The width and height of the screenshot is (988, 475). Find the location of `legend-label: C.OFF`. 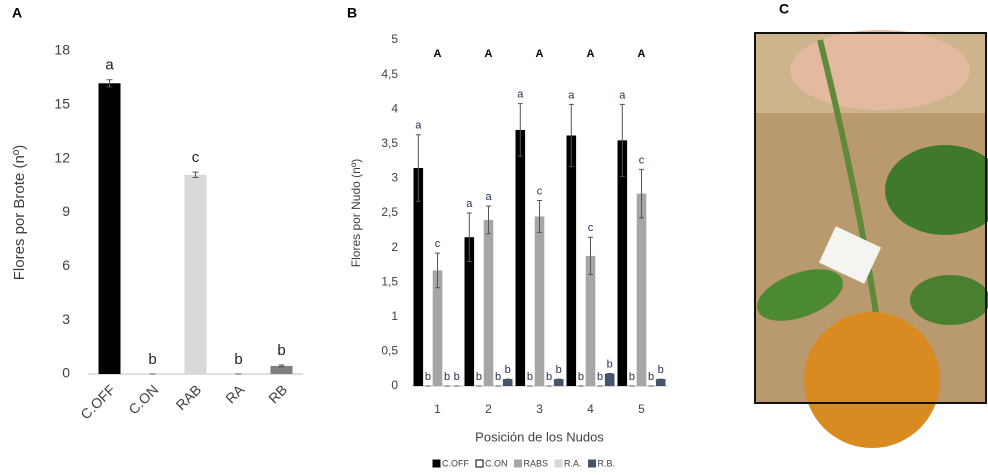

legend-label: C.OFF is located at coordinates (455, 463).